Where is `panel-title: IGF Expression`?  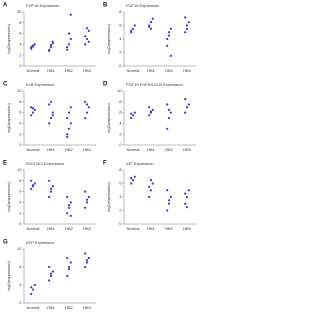 panel-title: IGF Expression is located at coordinates (140, 163).